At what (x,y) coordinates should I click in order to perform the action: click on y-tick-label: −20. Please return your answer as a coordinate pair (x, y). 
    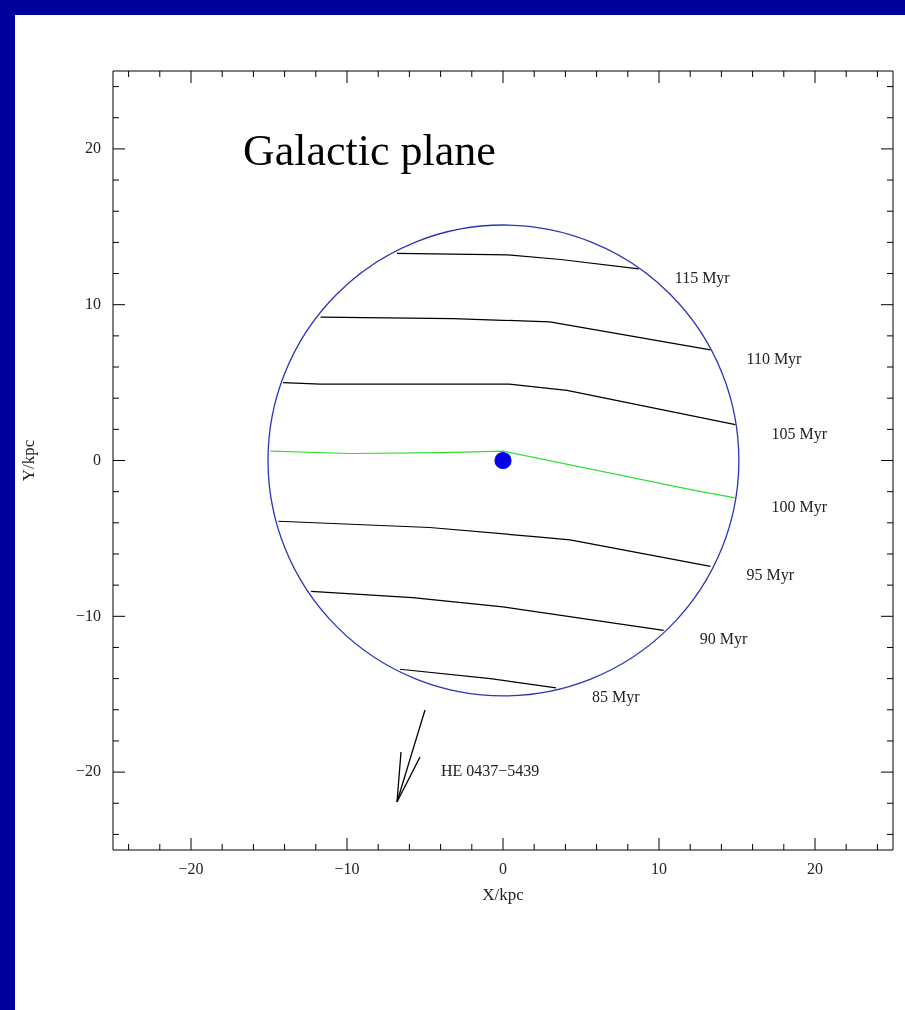
    Looking at the image, I should click on (88, 771).